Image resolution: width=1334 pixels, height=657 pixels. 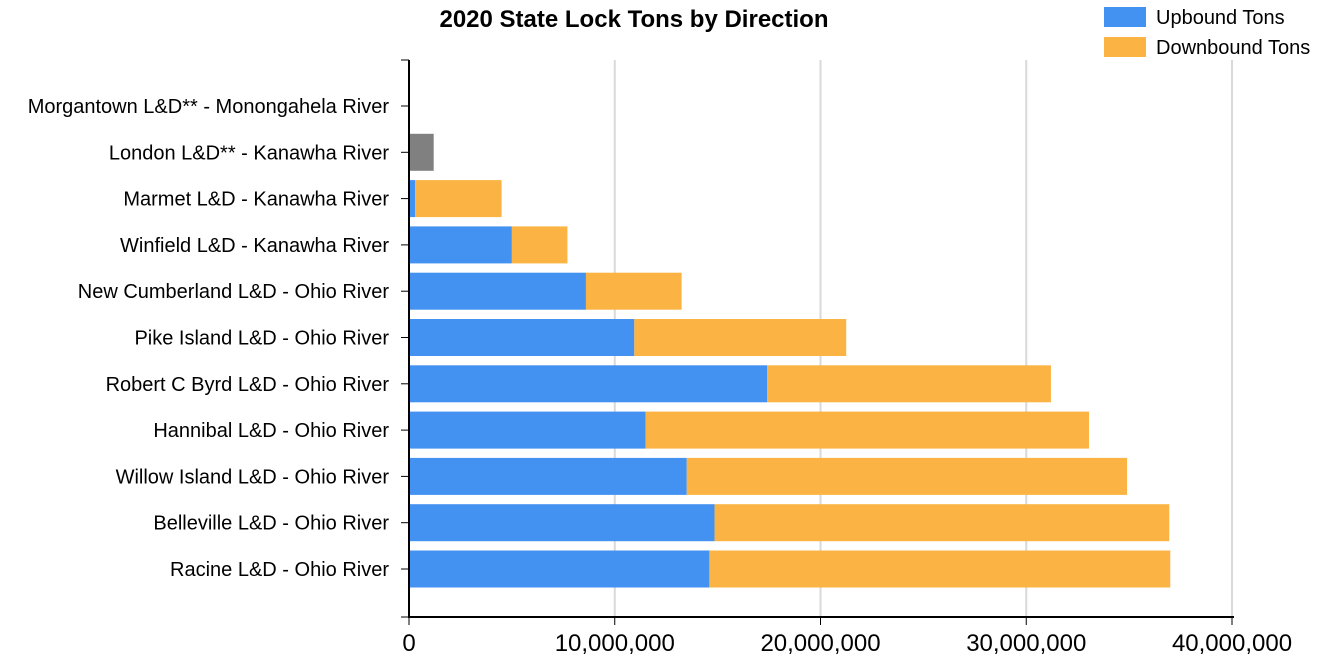 I want to click on bar-upbound-tons-belleville-l-d-ohio-river, so click(x=562, y=523).